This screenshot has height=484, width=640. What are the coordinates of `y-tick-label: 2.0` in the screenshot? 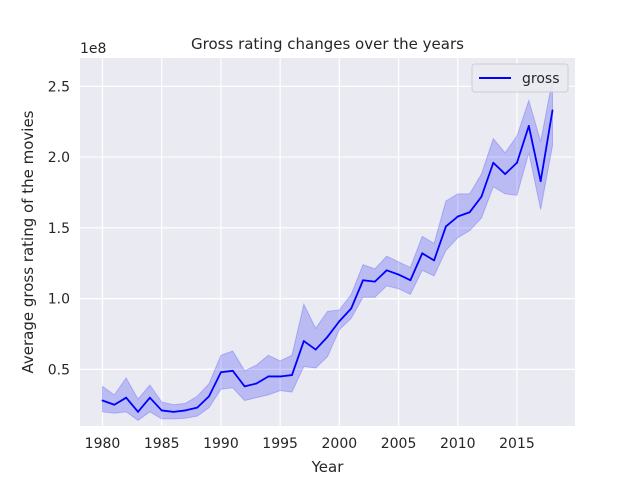 It's located at (59, 158).